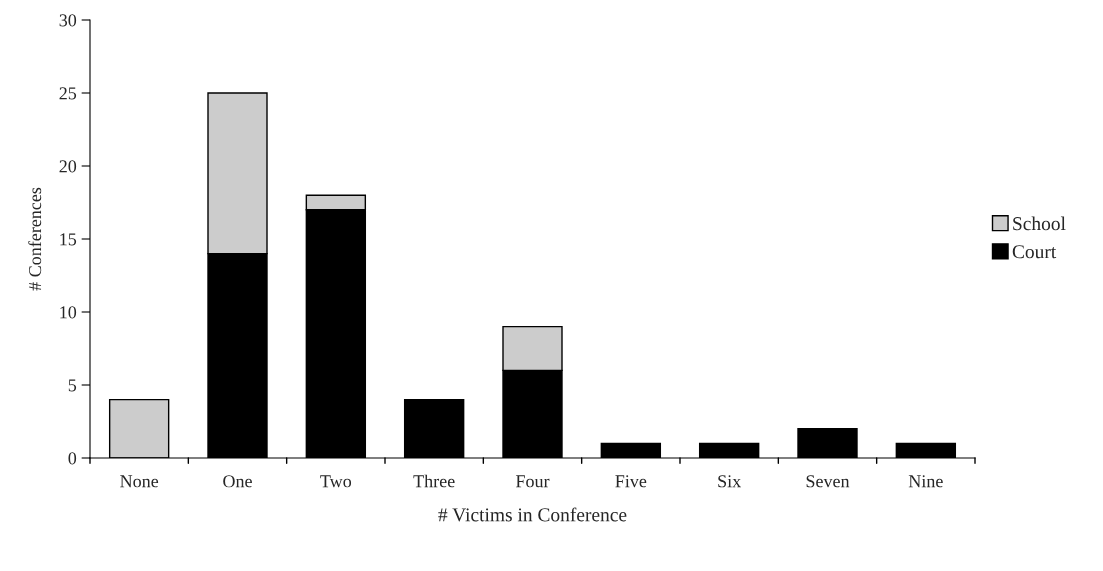  I want to click on x-tick-label: Seven, so click(828, 481).